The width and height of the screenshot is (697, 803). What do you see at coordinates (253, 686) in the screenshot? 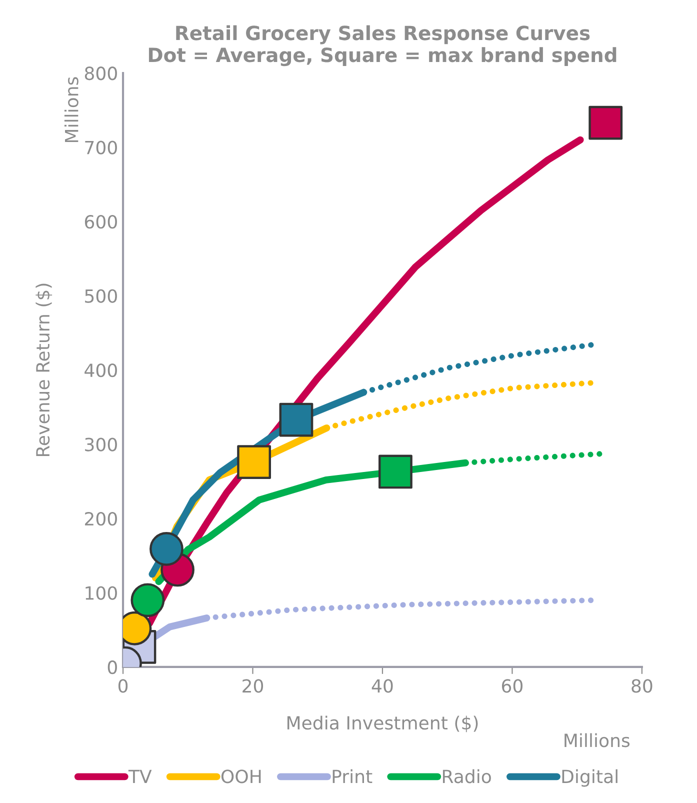
I see `x-tick-label: 20` at bounding box center [253, 686].